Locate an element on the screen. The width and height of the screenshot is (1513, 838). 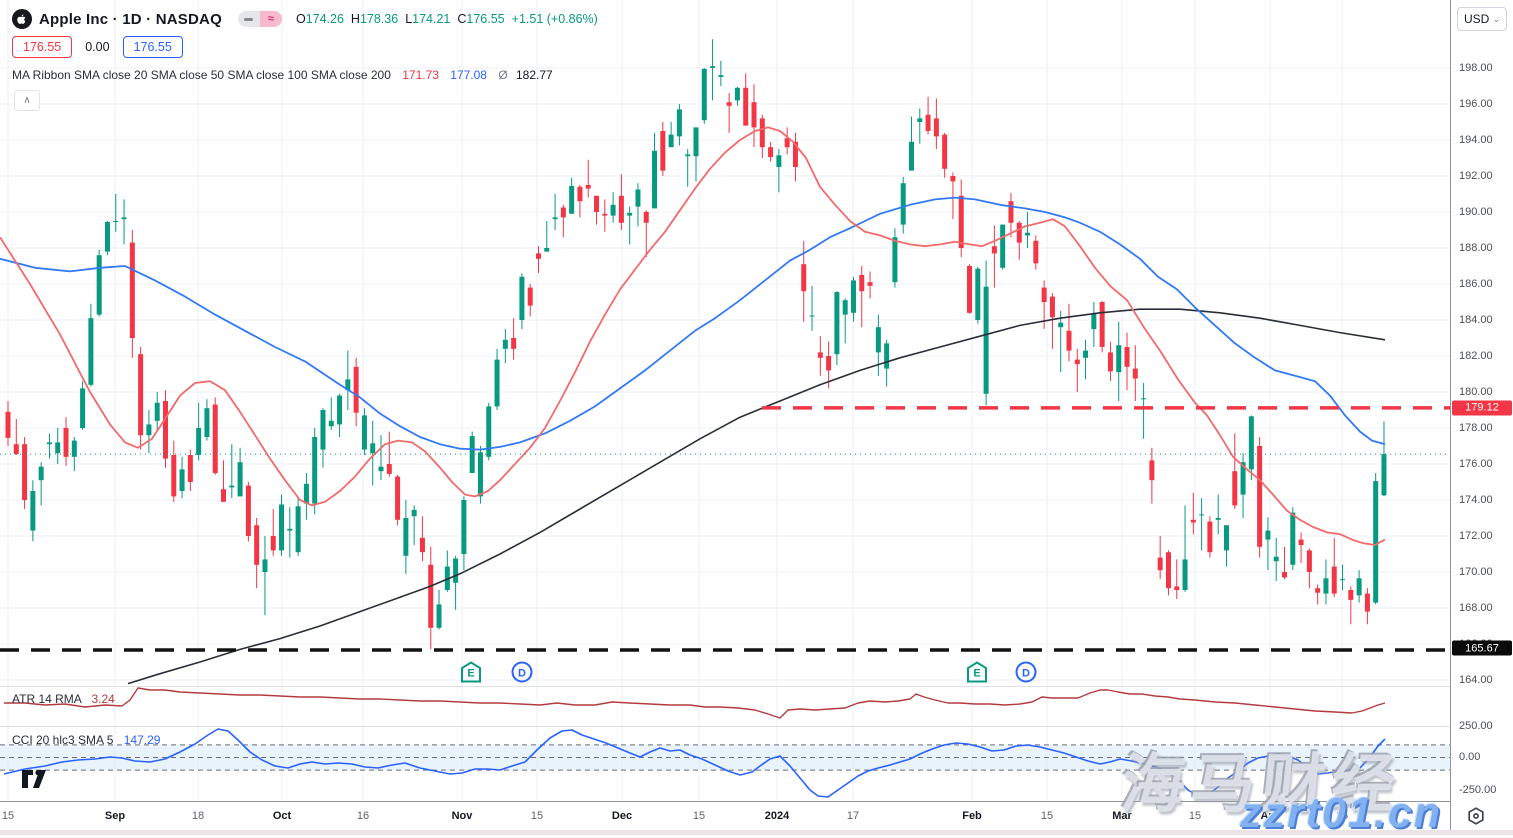
price-tick: 192.00 is located at coordinates (1476, 176).